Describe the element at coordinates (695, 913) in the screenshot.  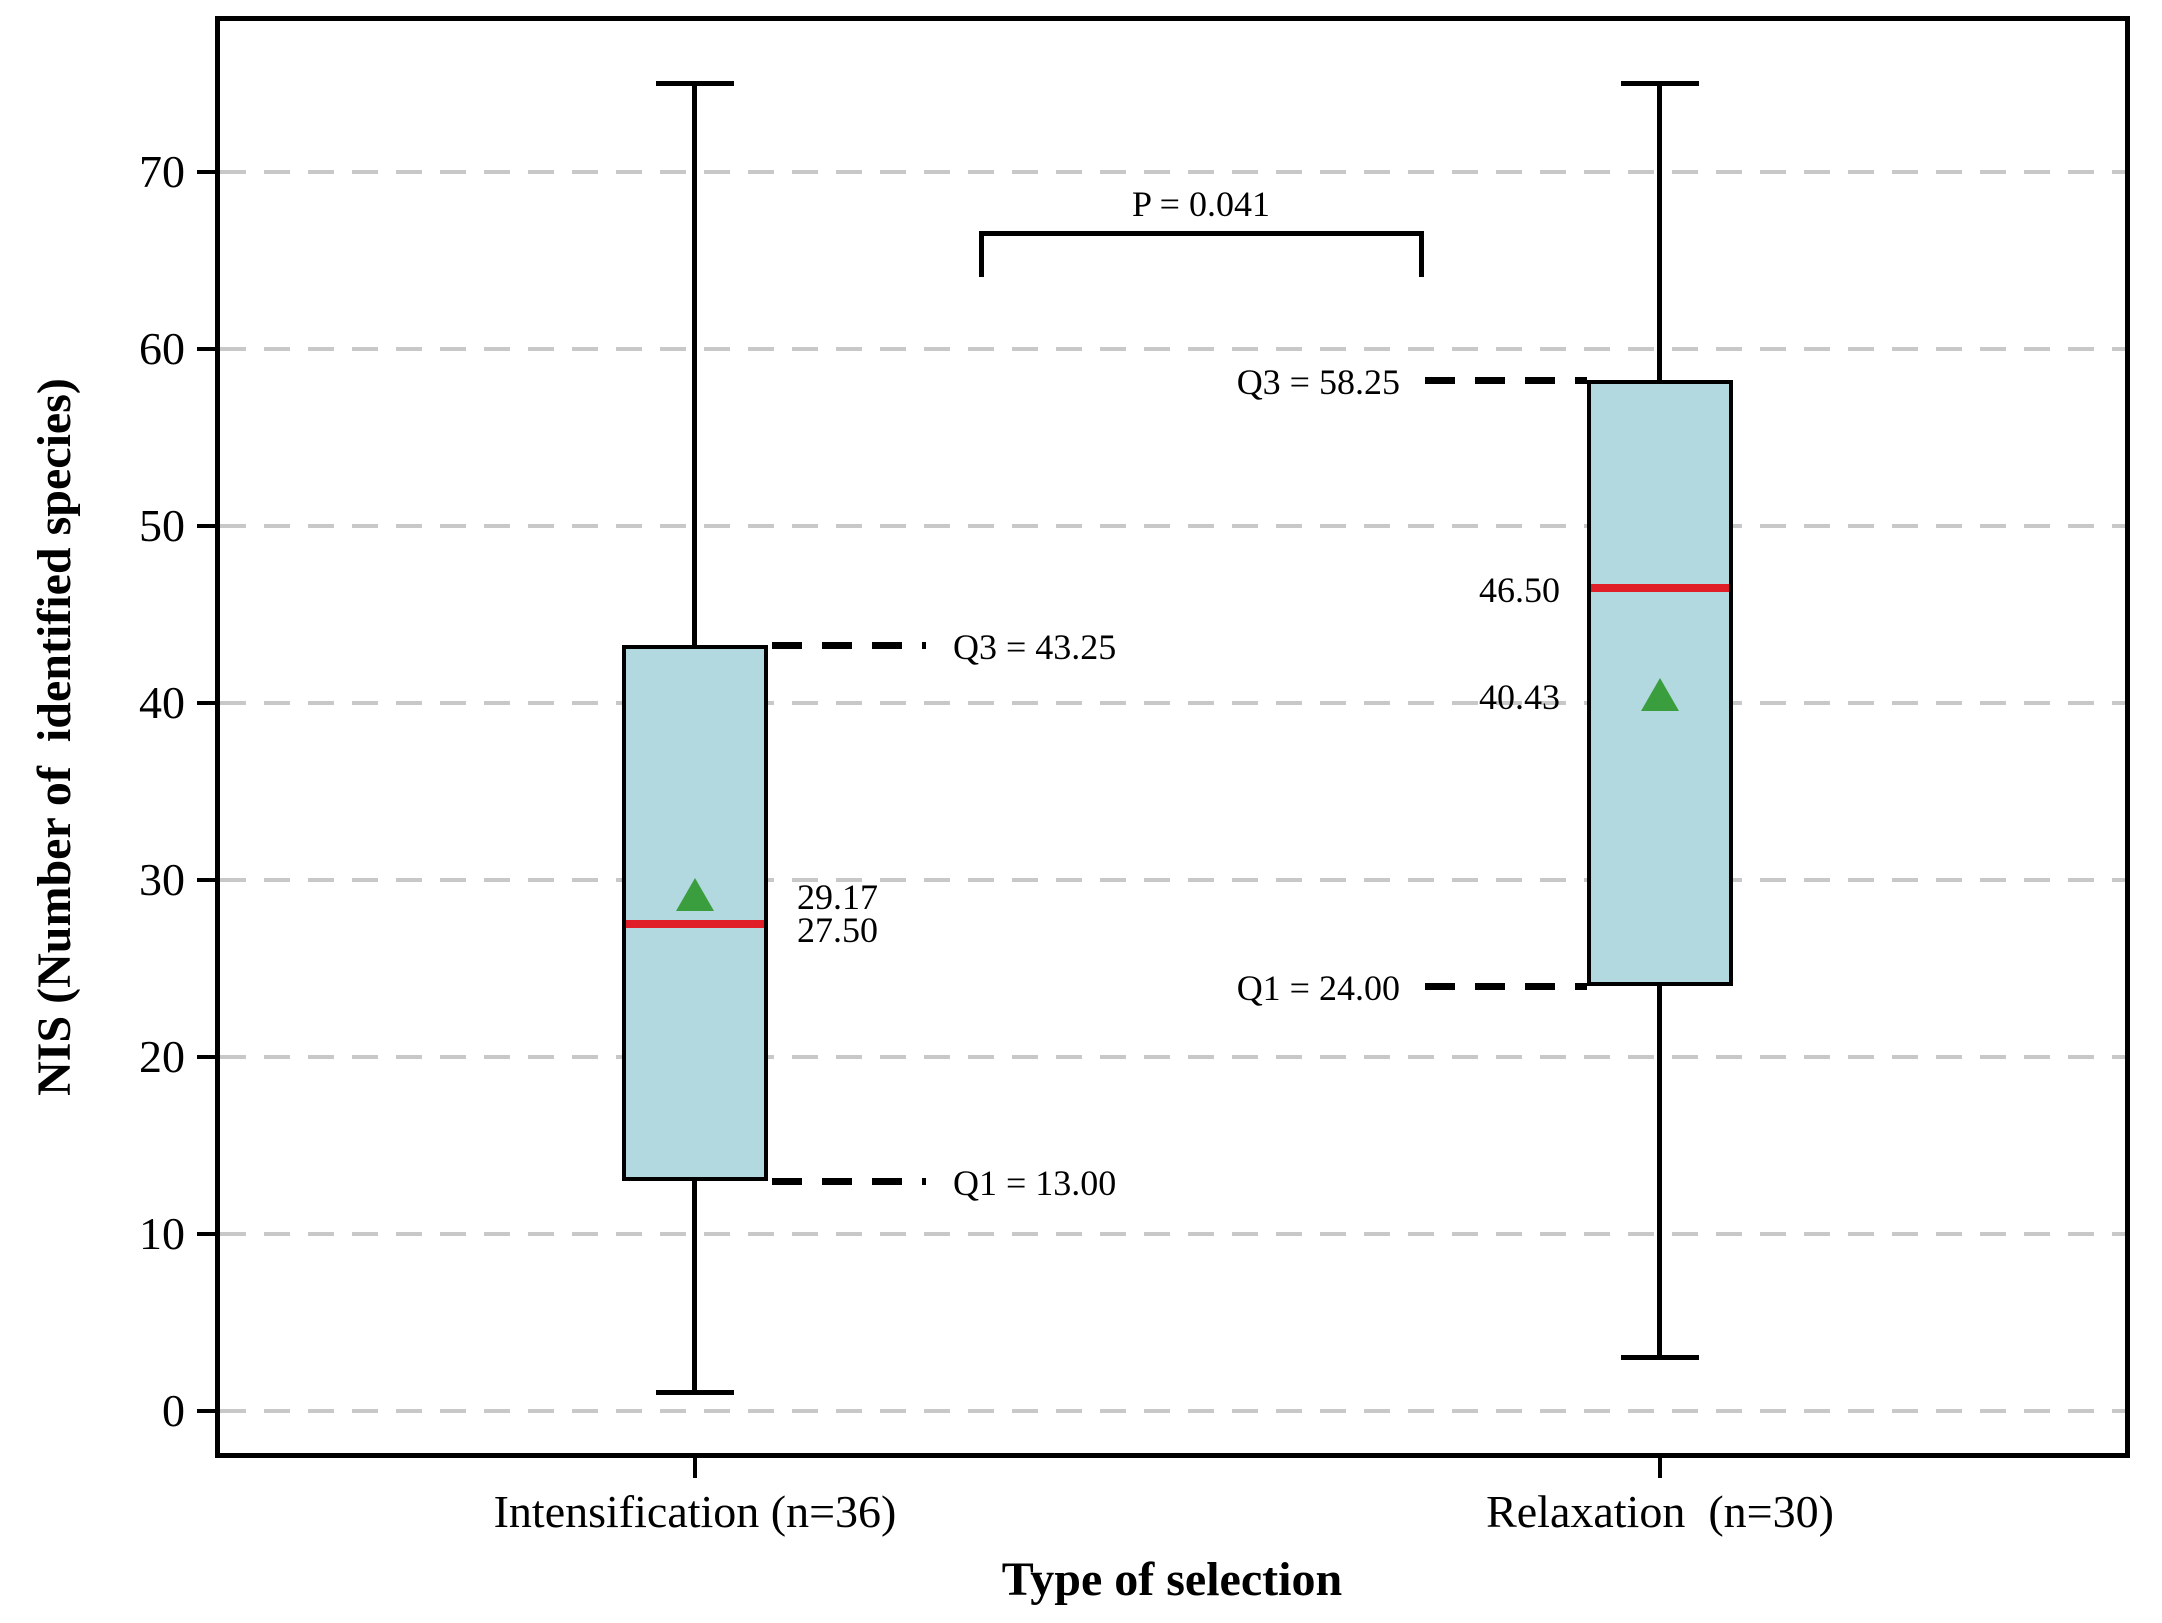
I see `box` at that location.